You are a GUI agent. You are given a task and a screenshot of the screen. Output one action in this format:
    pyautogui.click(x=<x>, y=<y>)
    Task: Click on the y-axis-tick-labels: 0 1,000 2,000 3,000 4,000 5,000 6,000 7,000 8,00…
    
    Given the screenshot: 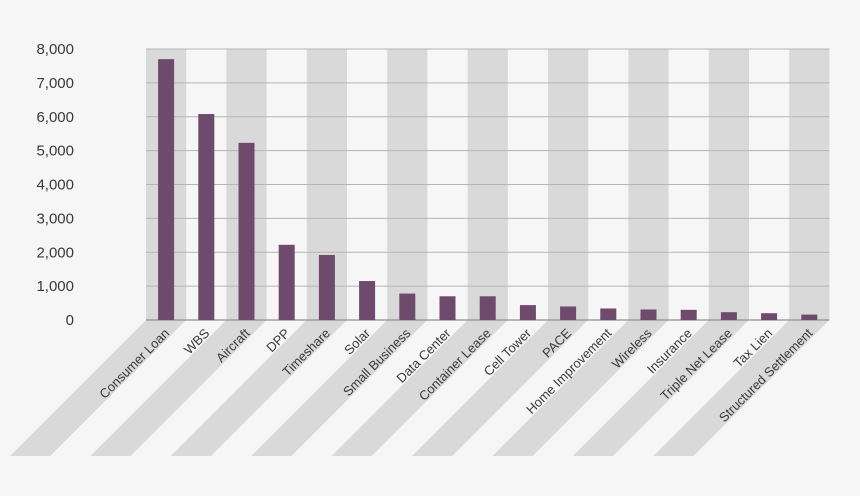 What is the action you would take?
    pyautogui.click(x=55, y=185)
    